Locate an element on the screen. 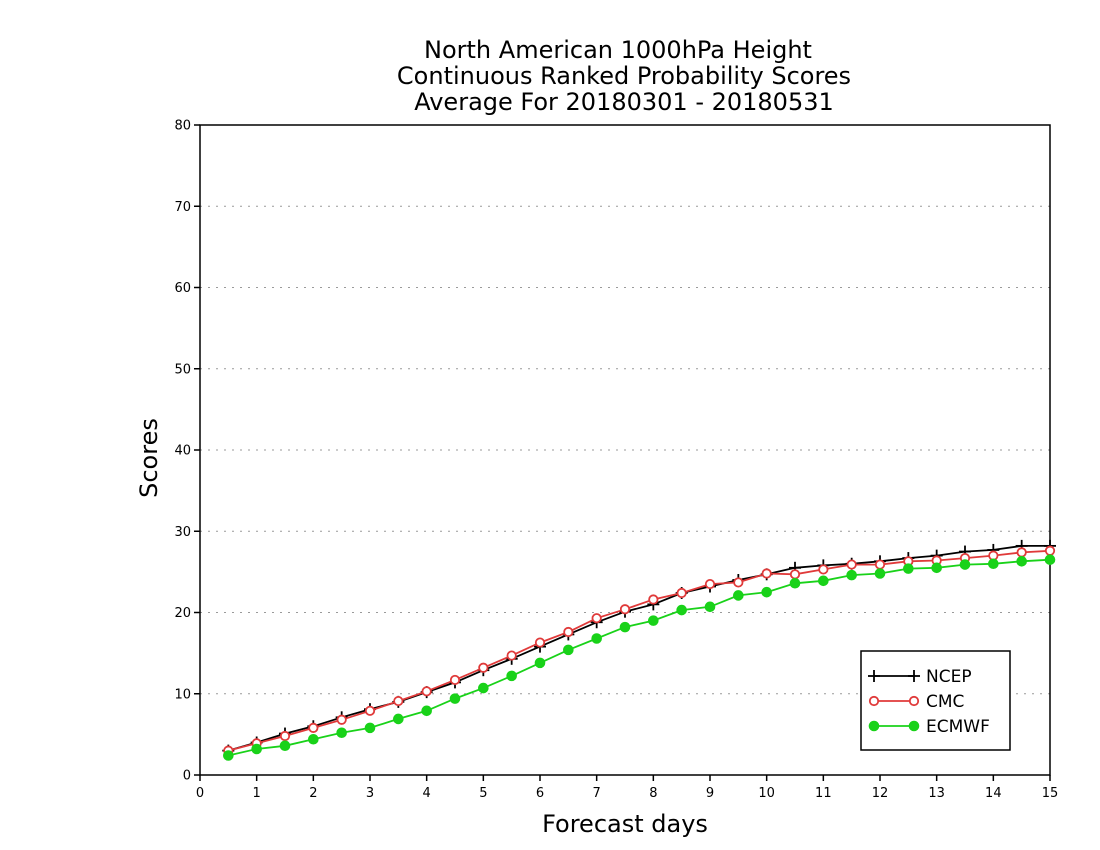  y-tick-label: 50 is located at coordinates (182, 369).